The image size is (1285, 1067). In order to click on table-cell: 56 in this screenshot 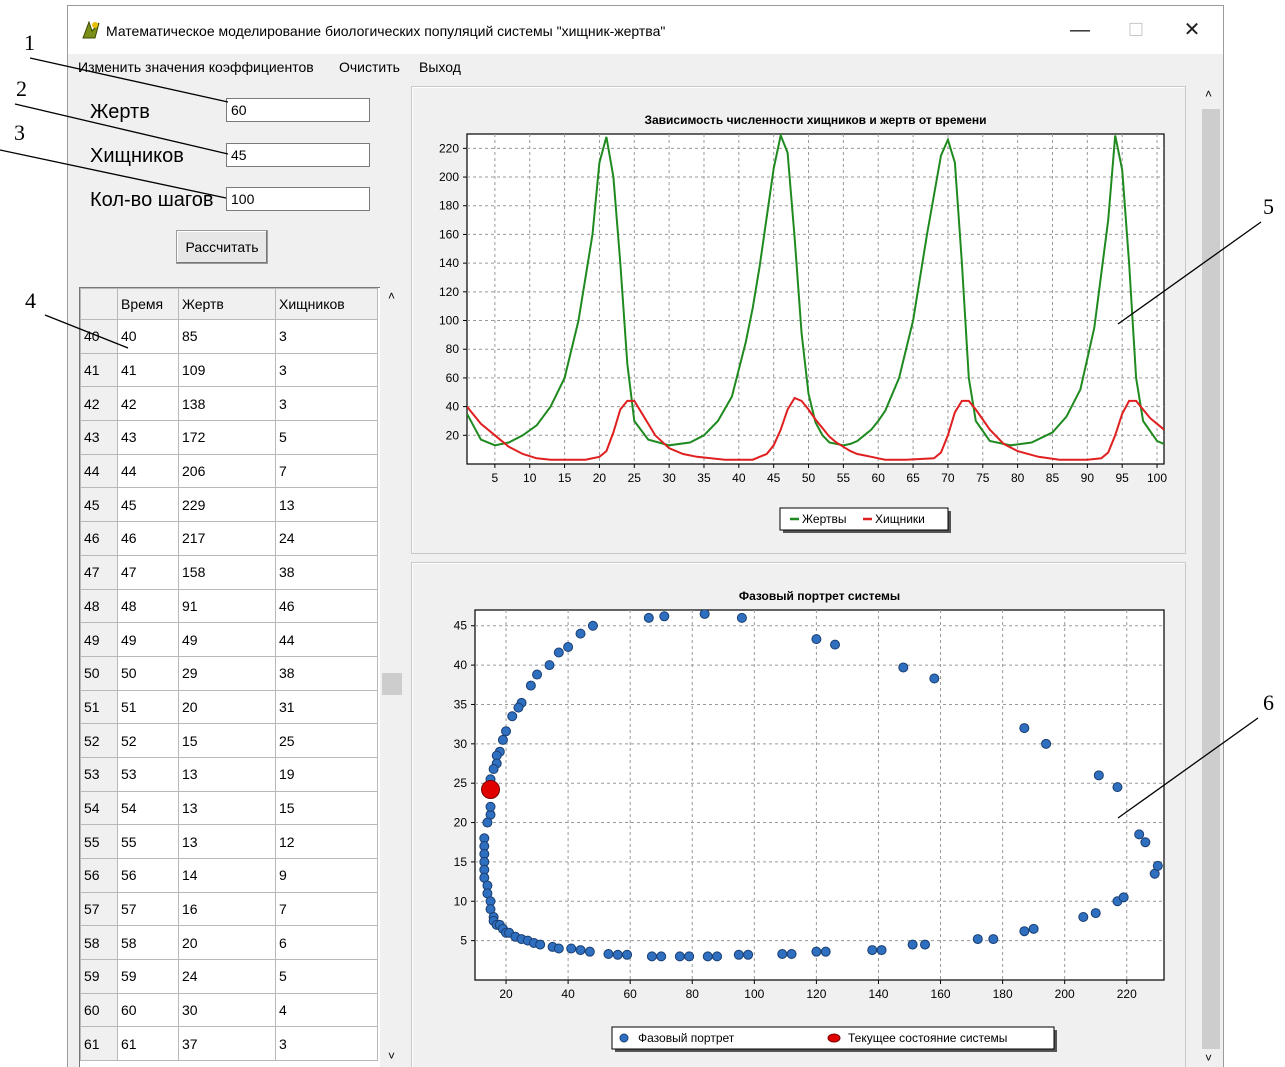, I will do `click(148, 875)`.